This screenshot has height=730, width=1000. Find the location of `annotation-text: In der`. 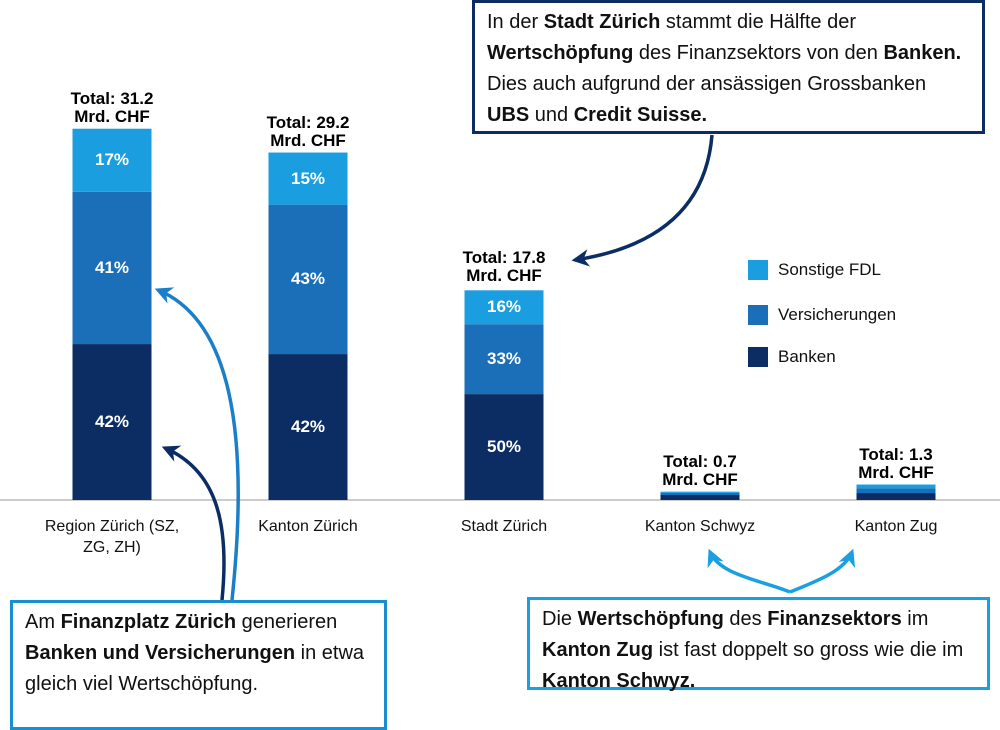

annotation-text: In der is located at coordinates (515, 22).